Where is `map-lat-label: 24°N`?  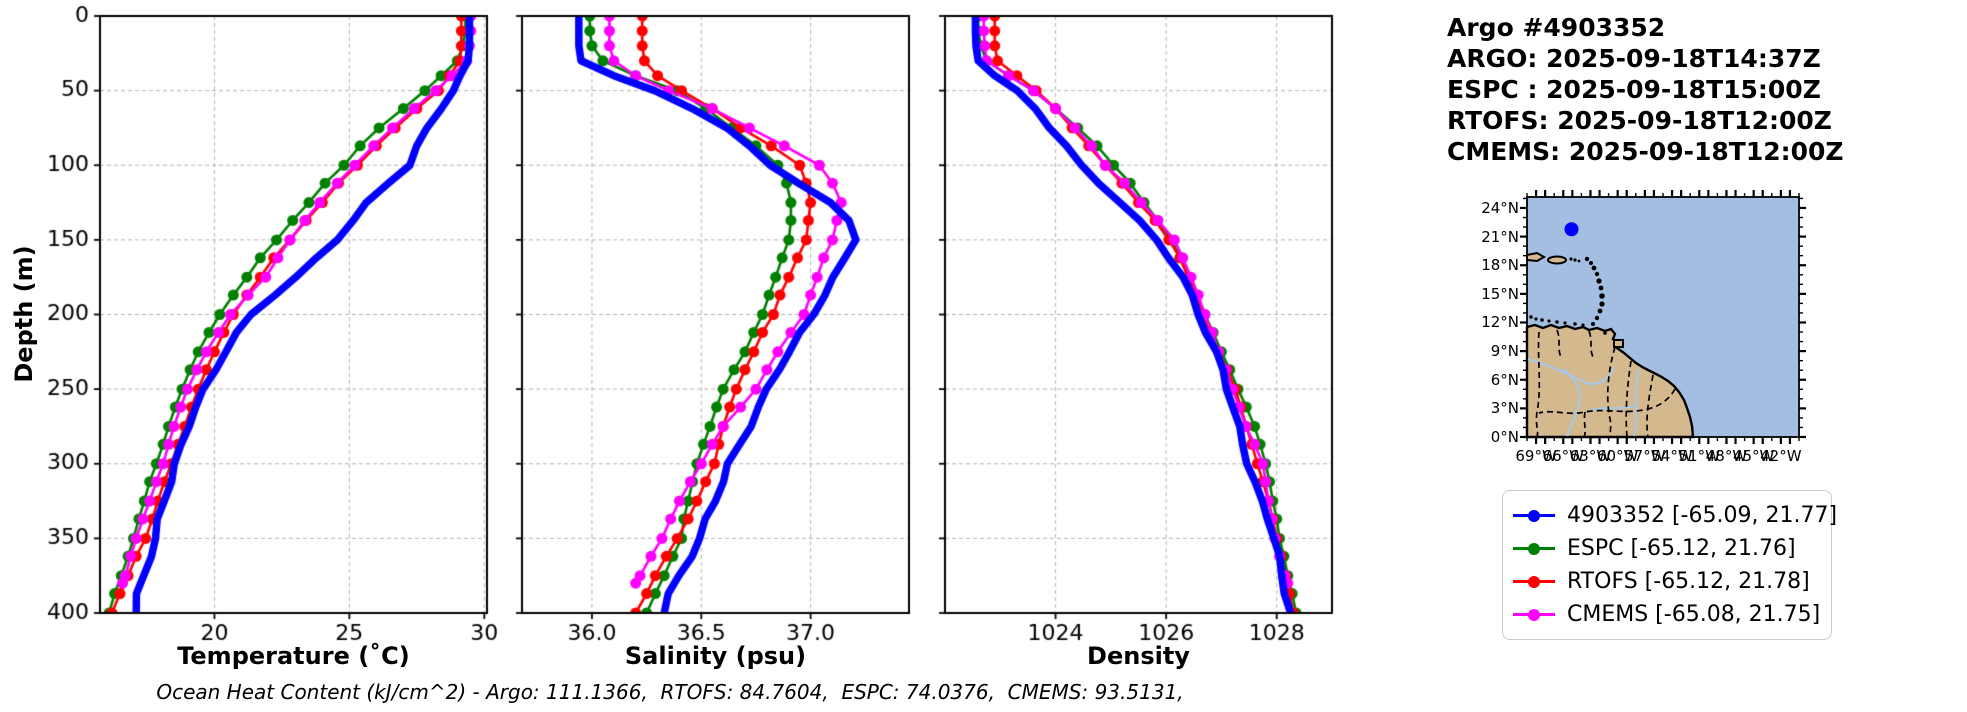 map-lat-label: 24°N is located at coordinates (1500, 207).